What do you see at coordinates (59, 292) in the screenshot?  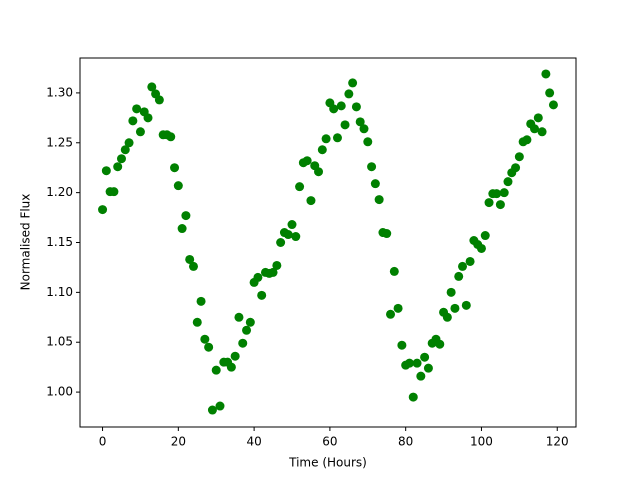 I see `y-tick-label: 1.10` at bounding box center [59, 292].